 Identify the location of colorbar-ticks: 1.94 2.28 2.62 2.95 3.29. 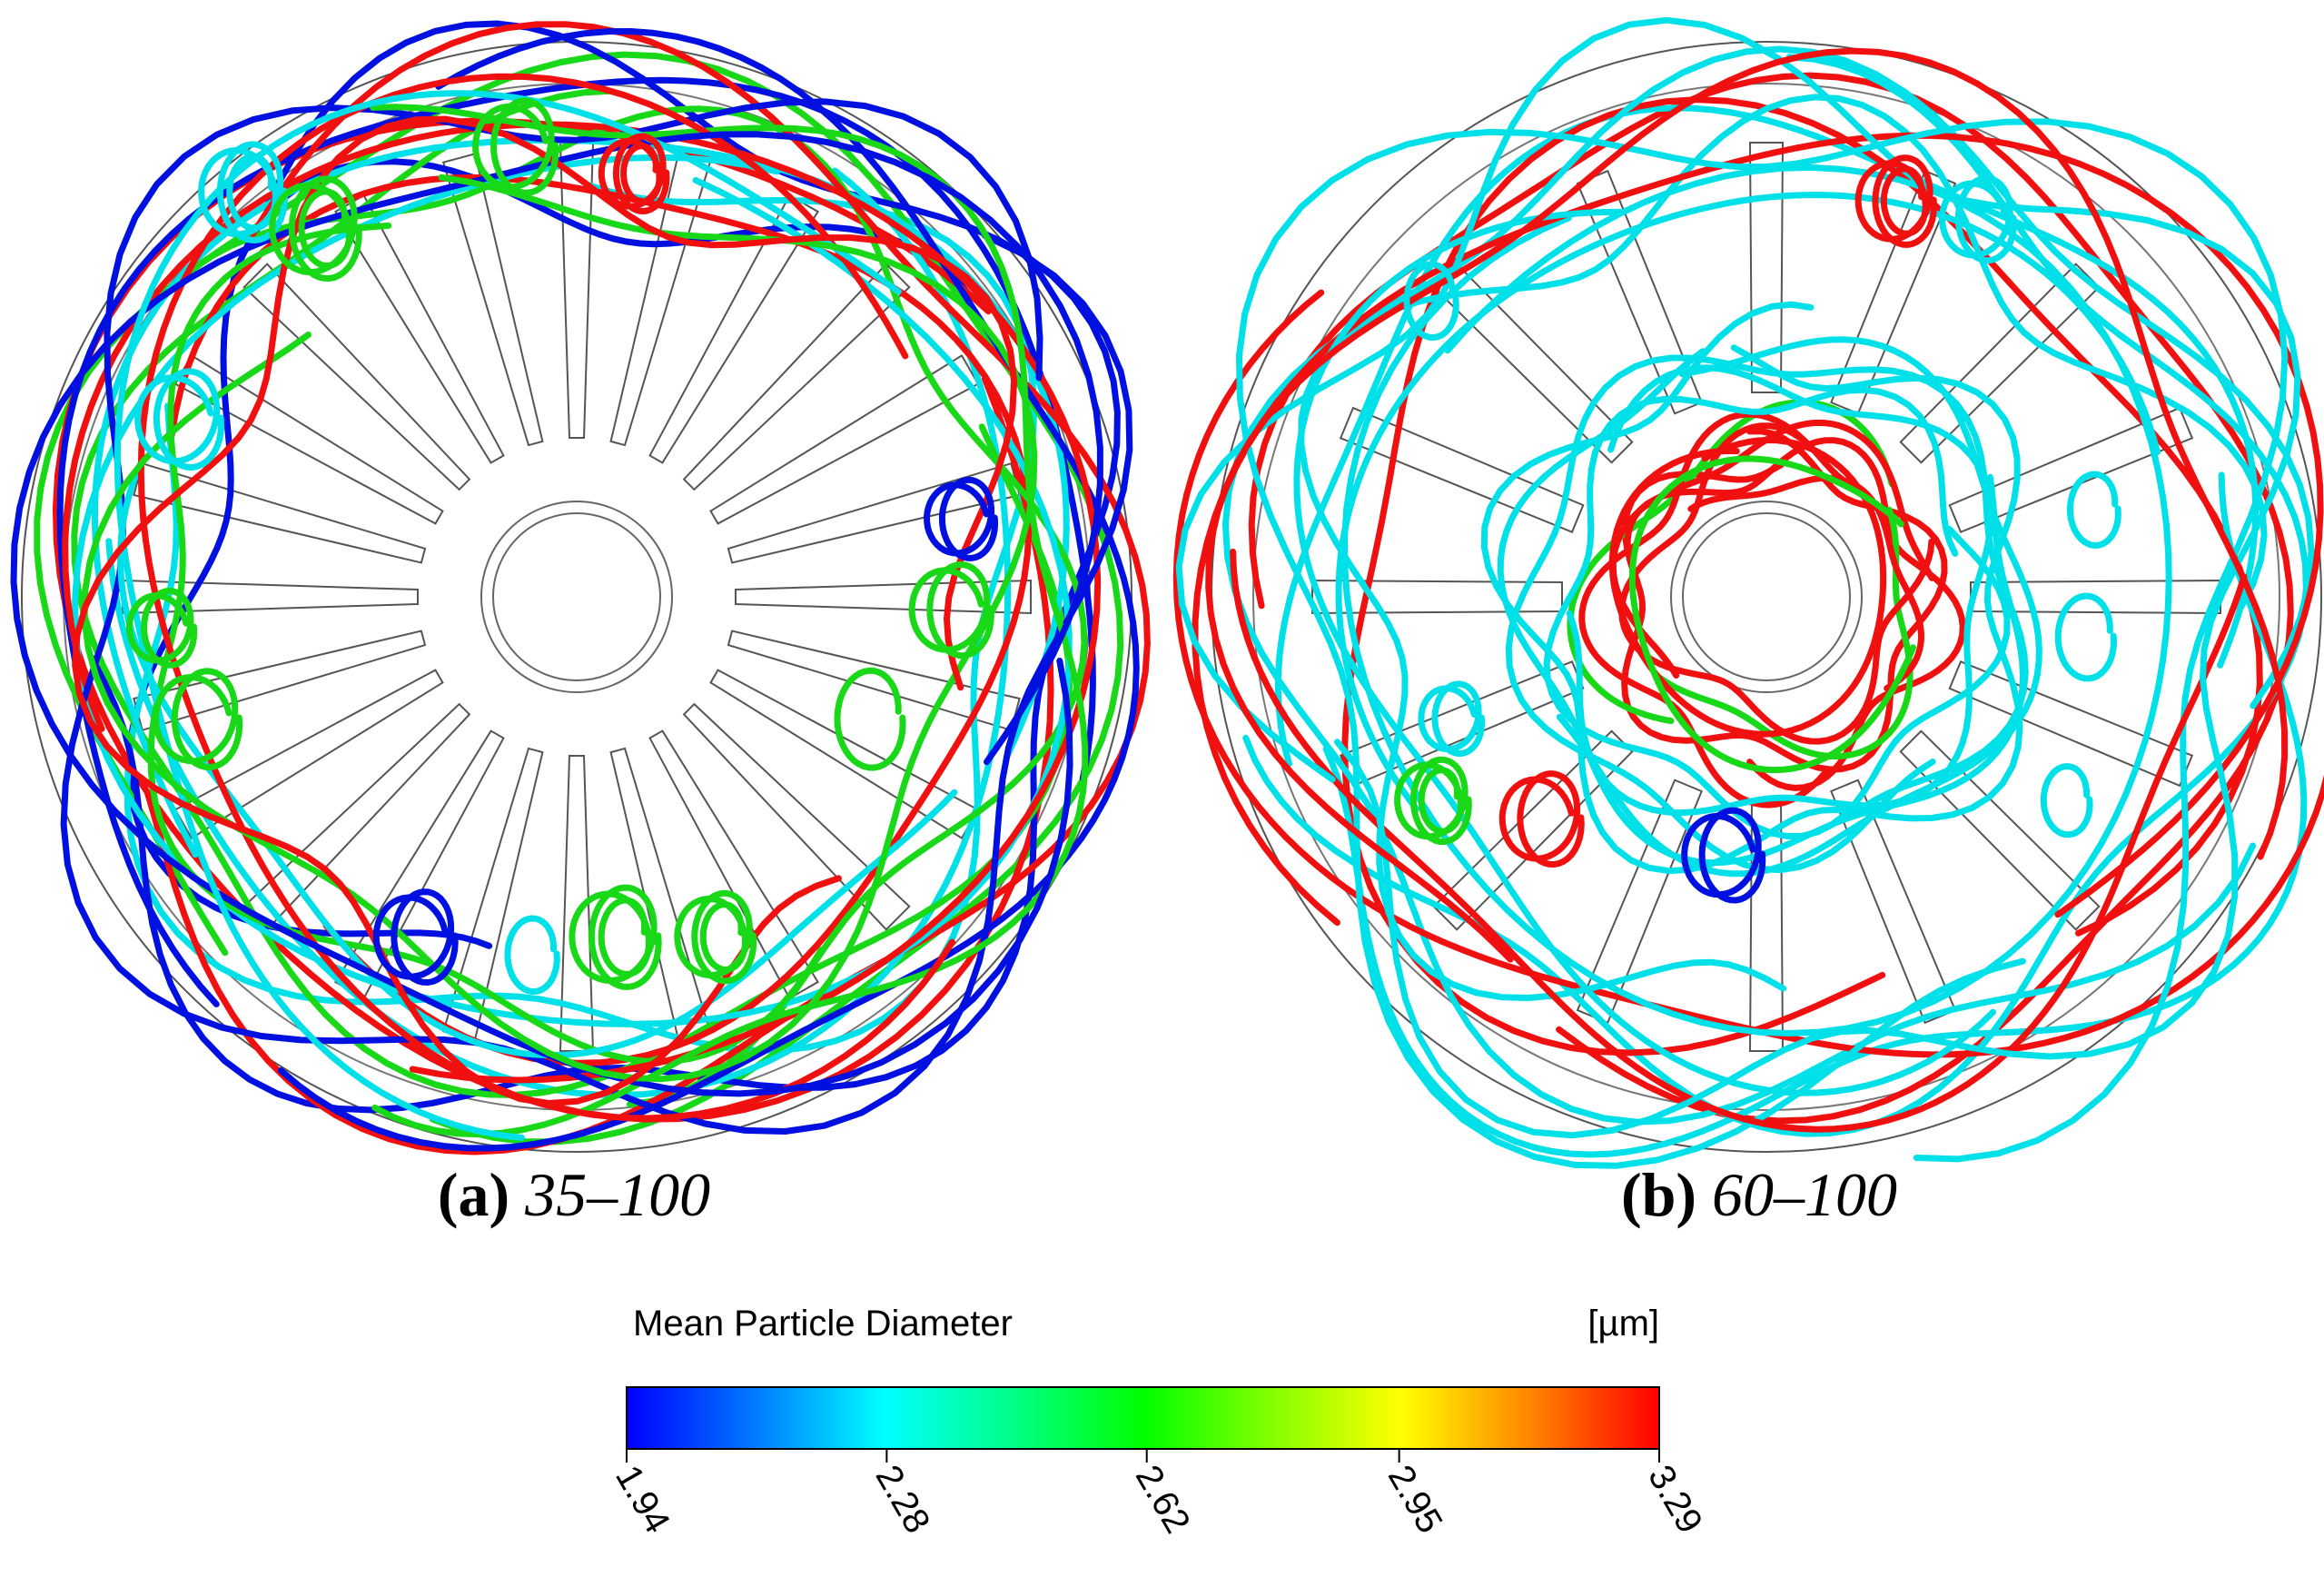
(1159, 1495).